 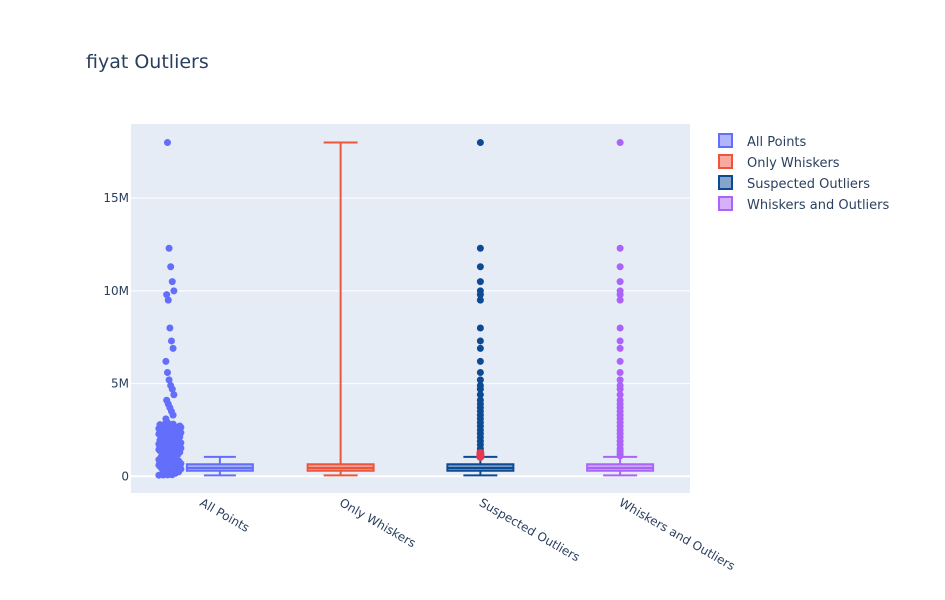 I want to click on y-tick-label: 5M, so click(x=120, y=384).